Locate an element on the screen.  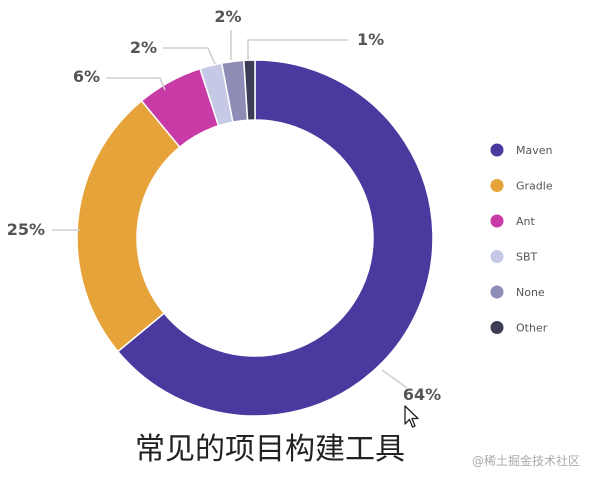
legend-swatch-sbt is located at coordinates (497, 256).